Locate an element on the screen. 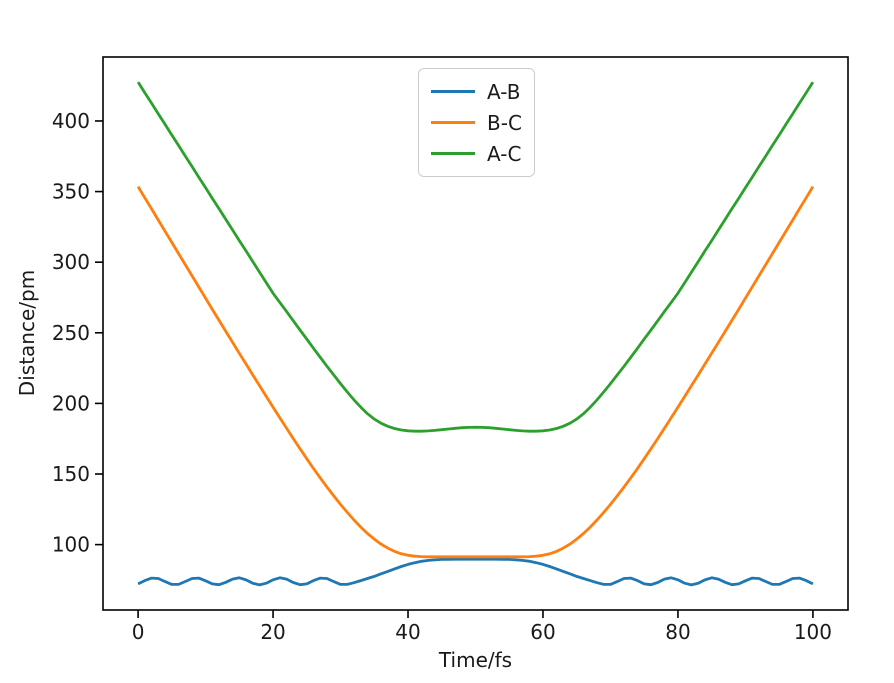  legend-line-sample-A-C is located at coordinates (453, 153).